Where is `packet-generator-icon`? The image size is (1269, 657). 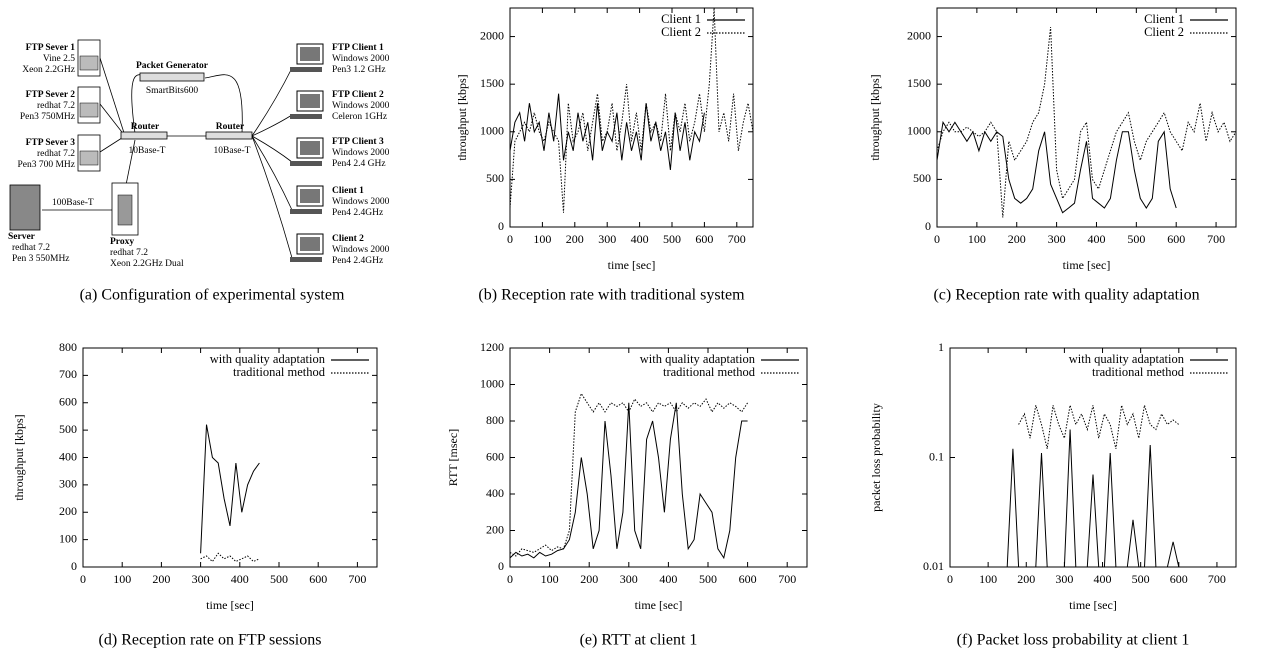 packet-generator-icon is located at coordinates (172, 77).